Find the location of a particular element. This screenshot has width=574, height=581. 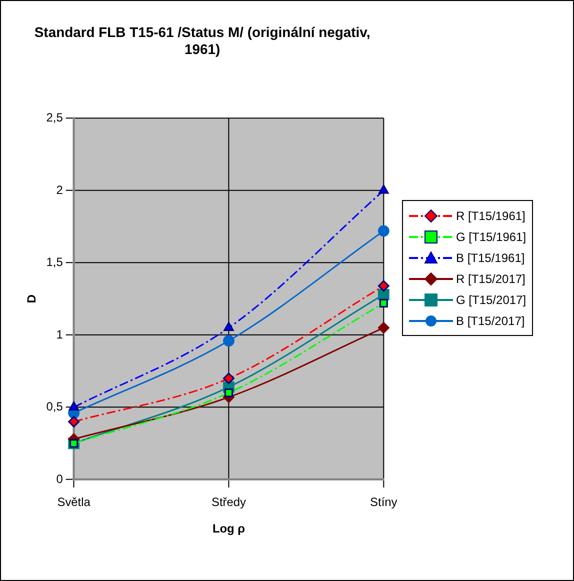

legend-label: B [T15/1961] is located at coordinates (490, 257).